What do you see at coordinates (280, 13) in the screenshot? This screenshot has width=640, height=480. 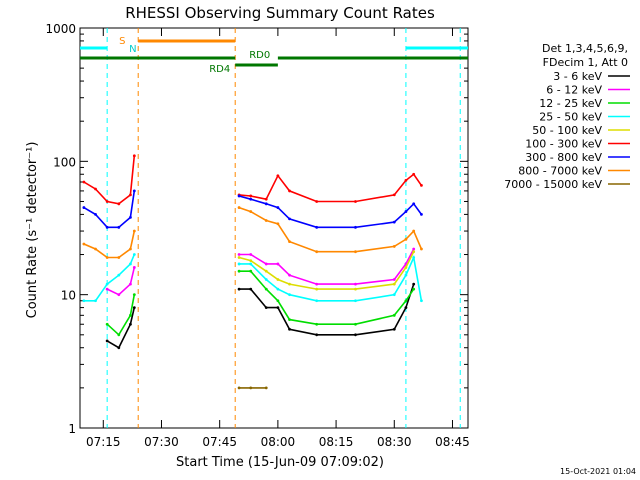 I see `chart-title: RHESSI Observing Summary Count Rates` at bounding box center [280, 13].